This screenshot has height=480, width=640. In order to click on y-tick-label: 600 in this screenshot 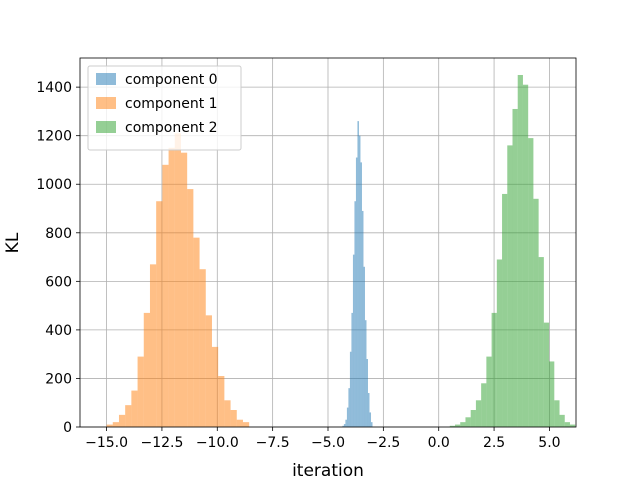, I will do `click(58, 282)`.